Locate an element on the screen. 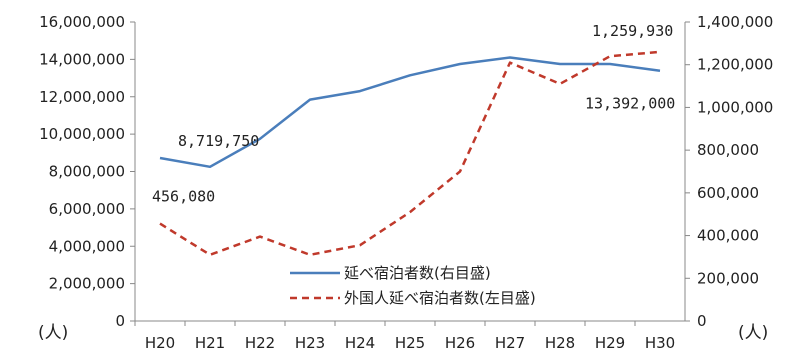 The height and width of the screenshot is (356, 791). left-axis-unit-label: (人) is located at coordinates (53, 333).